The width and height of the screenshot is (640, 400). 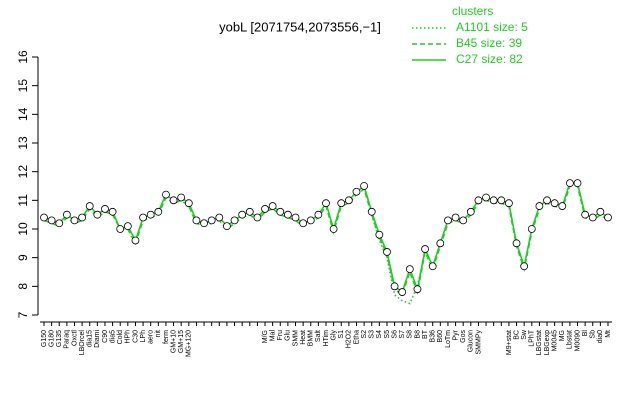 I want to click on x-tick-label: GM+15, so click(x=181, y=341).